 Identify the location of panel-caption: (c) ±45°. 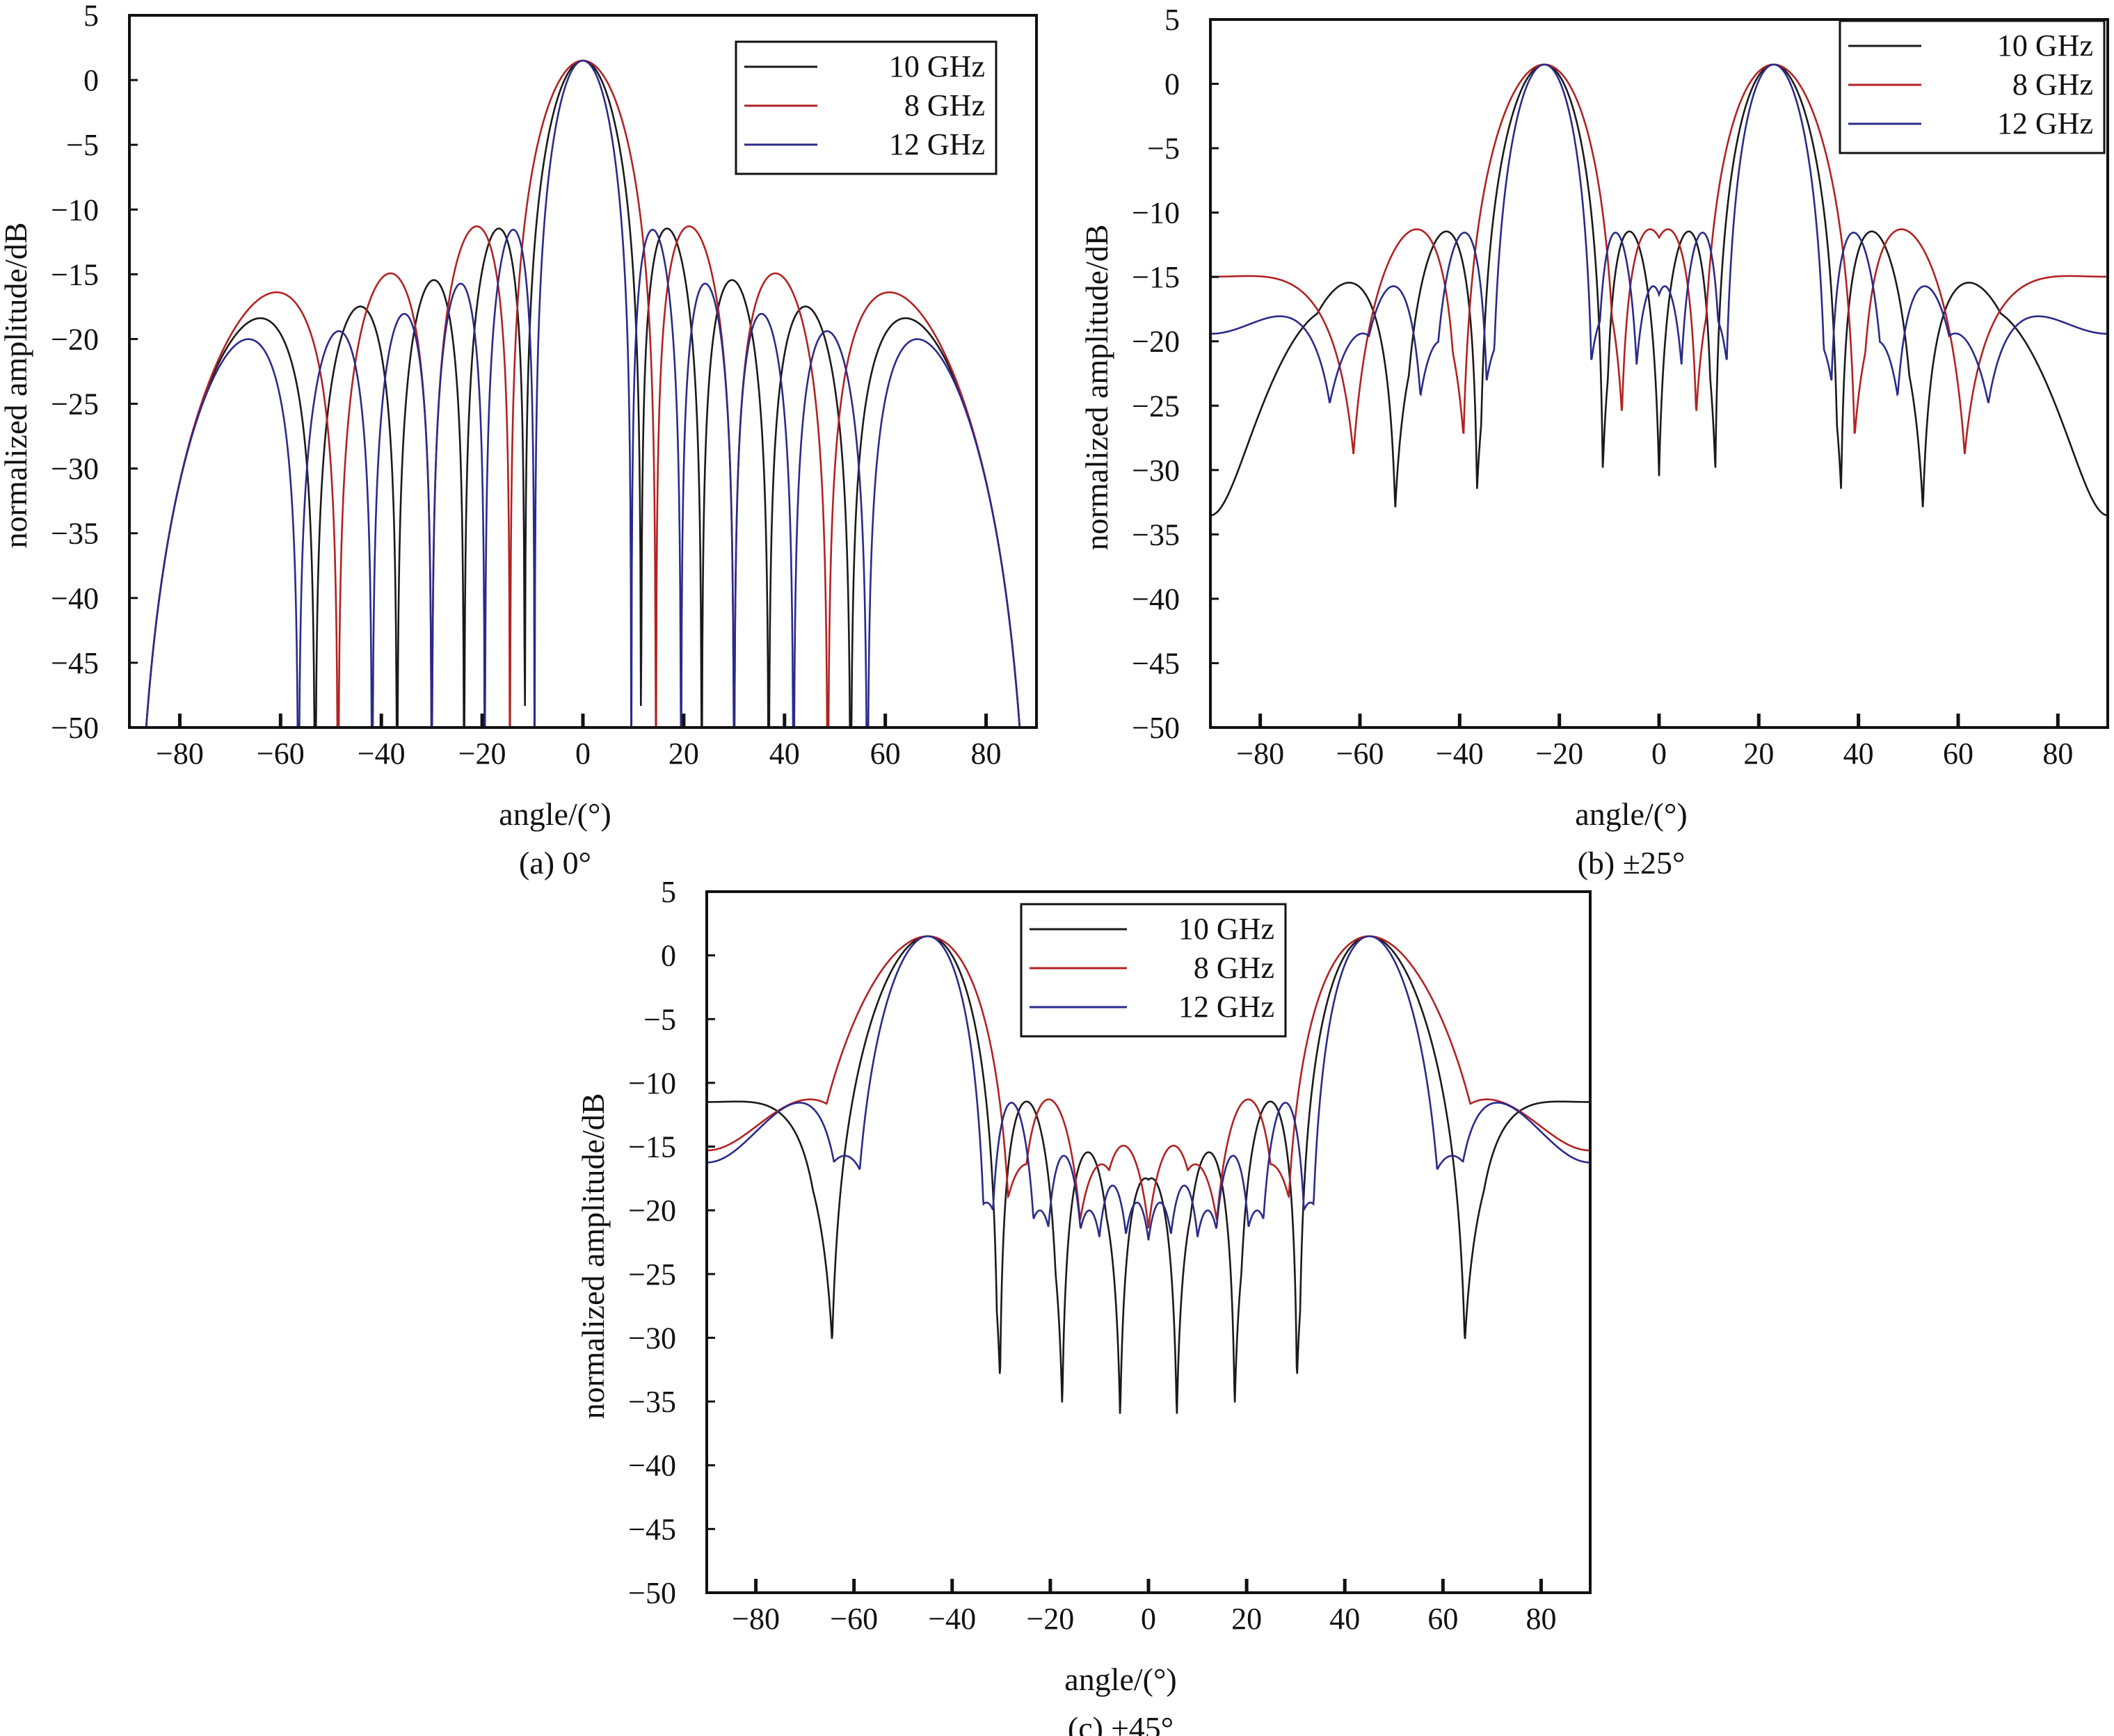
(1121, 1723).